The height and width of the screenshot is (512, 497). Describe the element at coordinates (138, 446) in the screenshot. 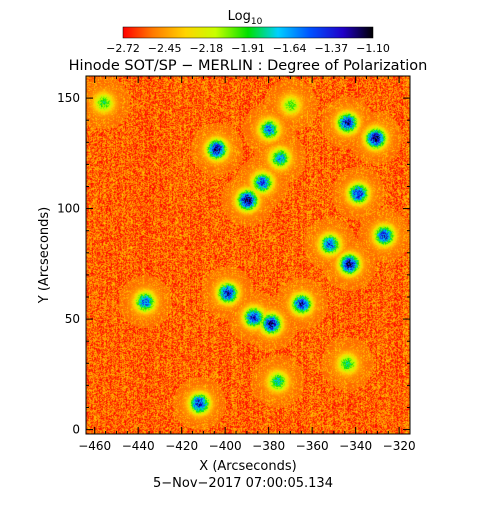

I see `x-tick-label: −440` at that location.